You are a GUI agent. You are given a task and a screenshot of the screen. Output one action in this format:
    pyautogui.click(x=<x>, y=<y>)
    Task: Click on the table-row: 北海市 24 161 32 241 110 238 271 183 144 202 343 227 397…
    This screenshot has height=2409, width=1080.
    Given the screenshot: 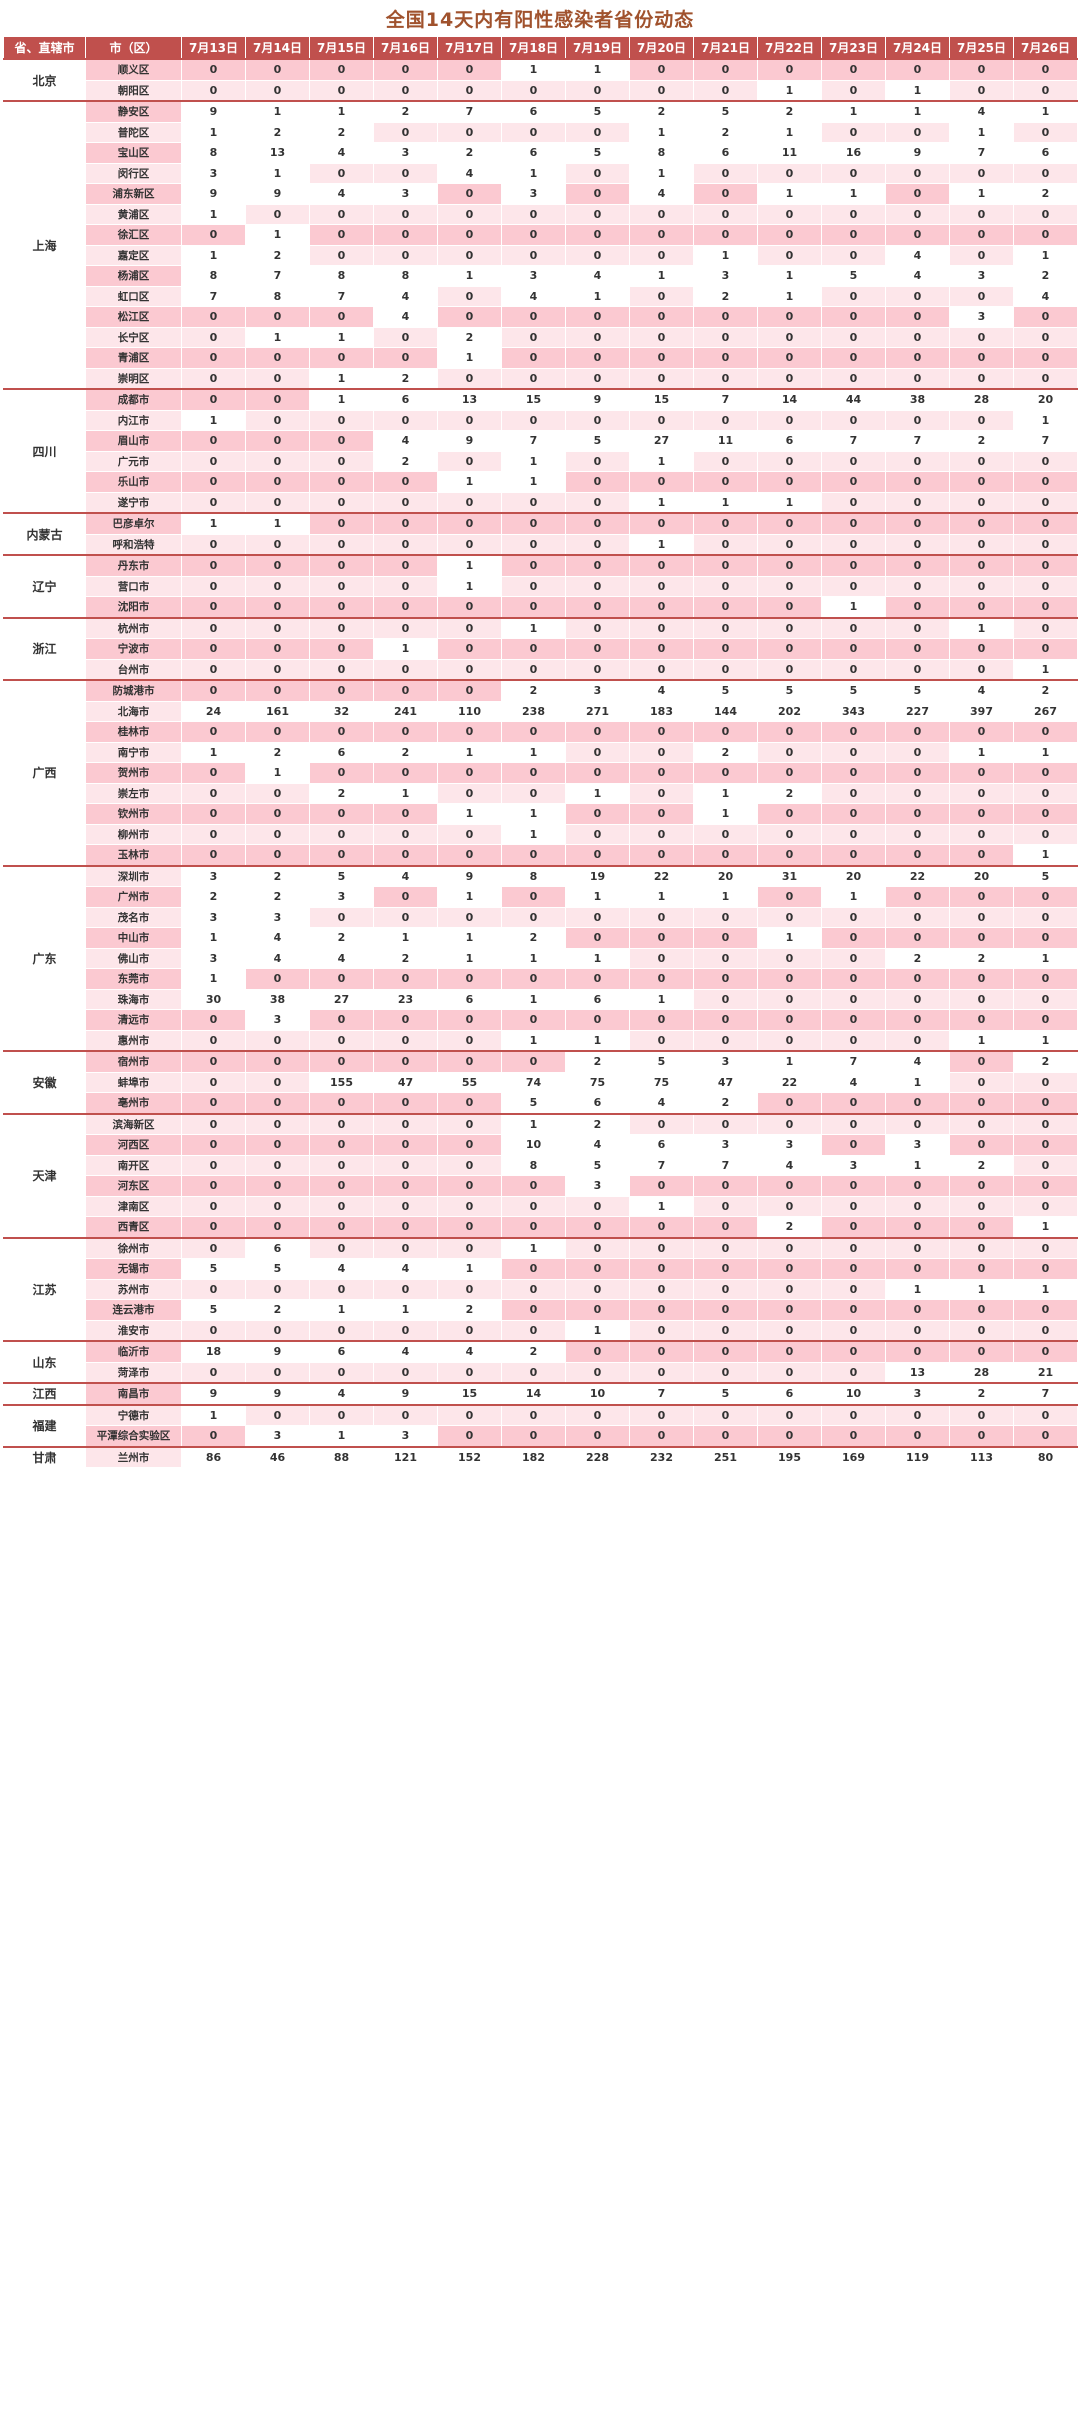 What is the action you would take?
    pyautogui.click(x=541, y=711)
    